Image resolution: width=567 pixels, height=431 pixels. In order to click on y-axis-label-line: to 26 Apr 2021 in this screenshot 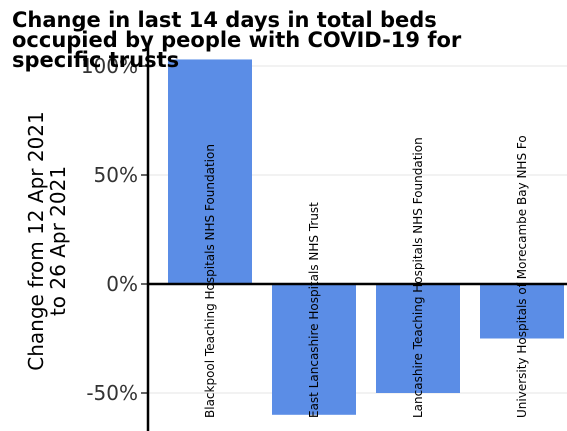, I will do `click(58, 241)`.